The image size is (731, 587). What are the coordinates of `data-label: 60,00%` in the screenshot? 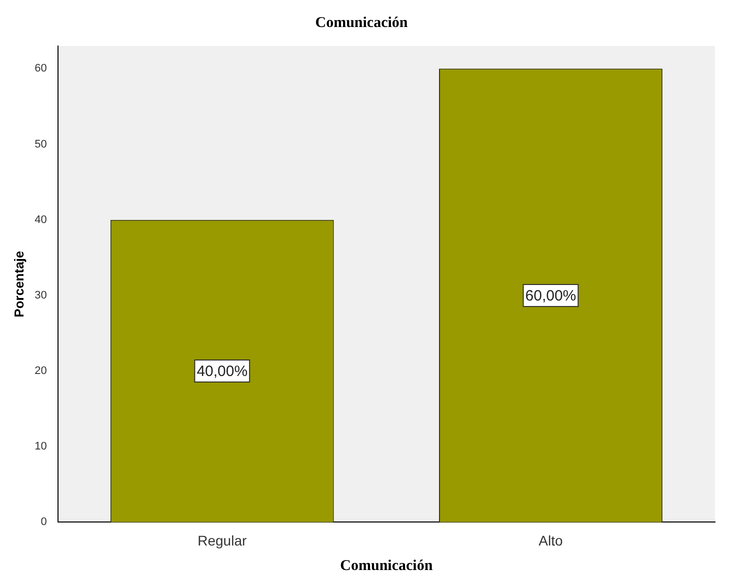 It's located at (550, 296).